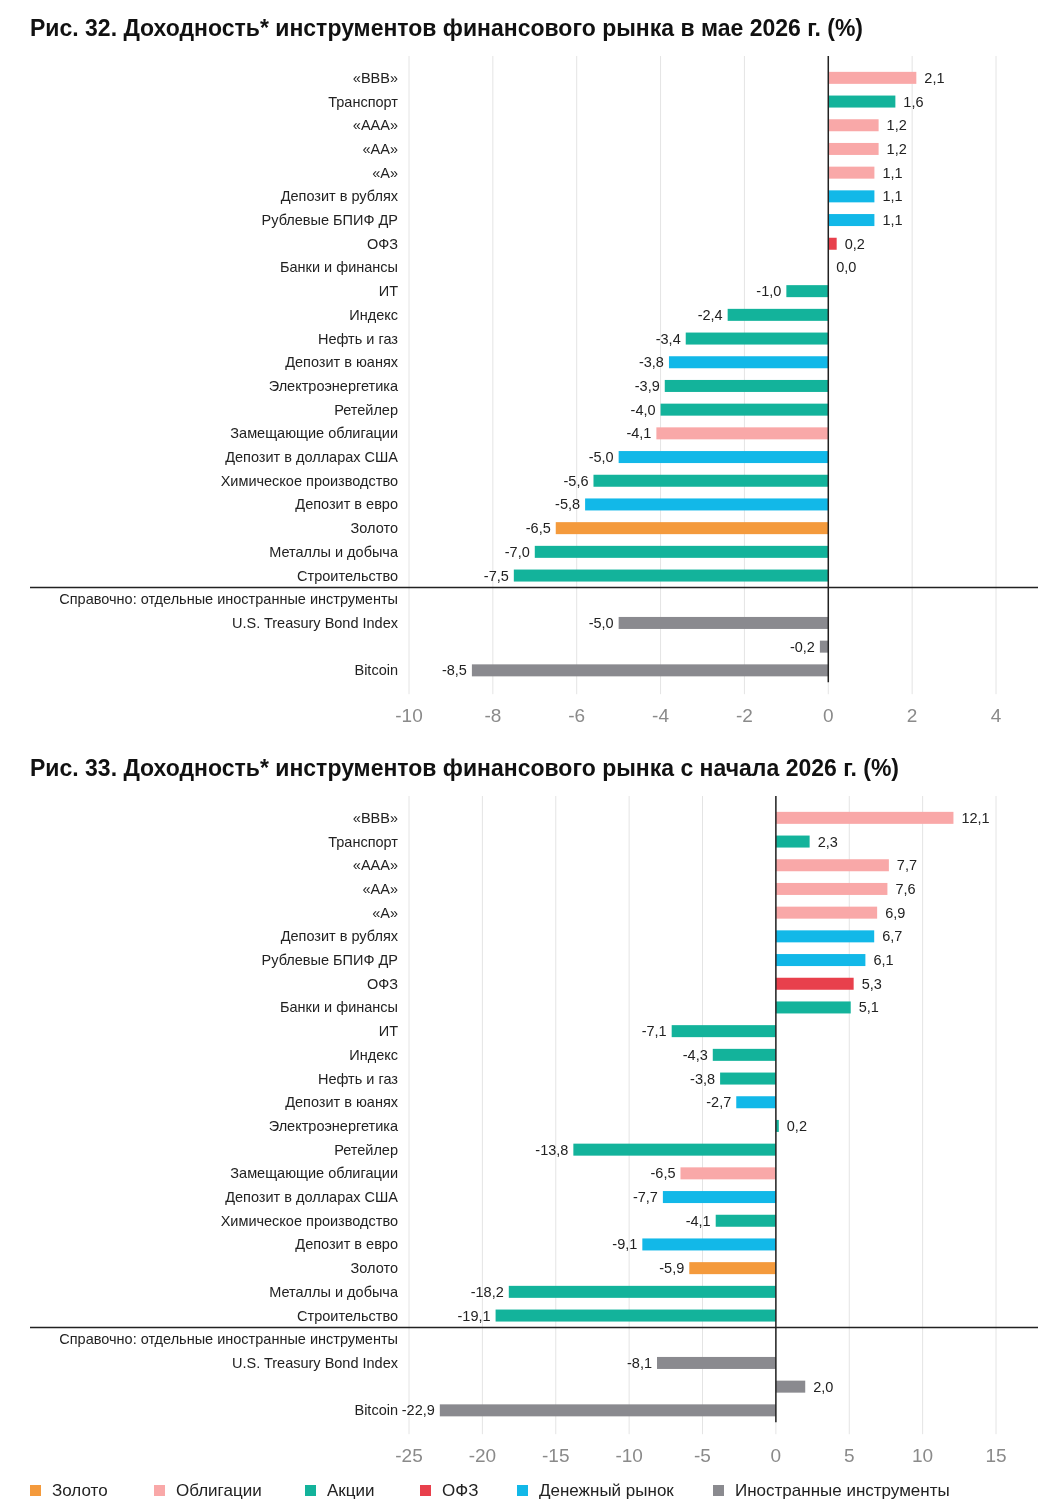 The image size is (1061, 1500). What do you see at coordinates (482, 1456) in the screenshot?
I see `x-tick-label: -20` at bounding box center [482, 1456].